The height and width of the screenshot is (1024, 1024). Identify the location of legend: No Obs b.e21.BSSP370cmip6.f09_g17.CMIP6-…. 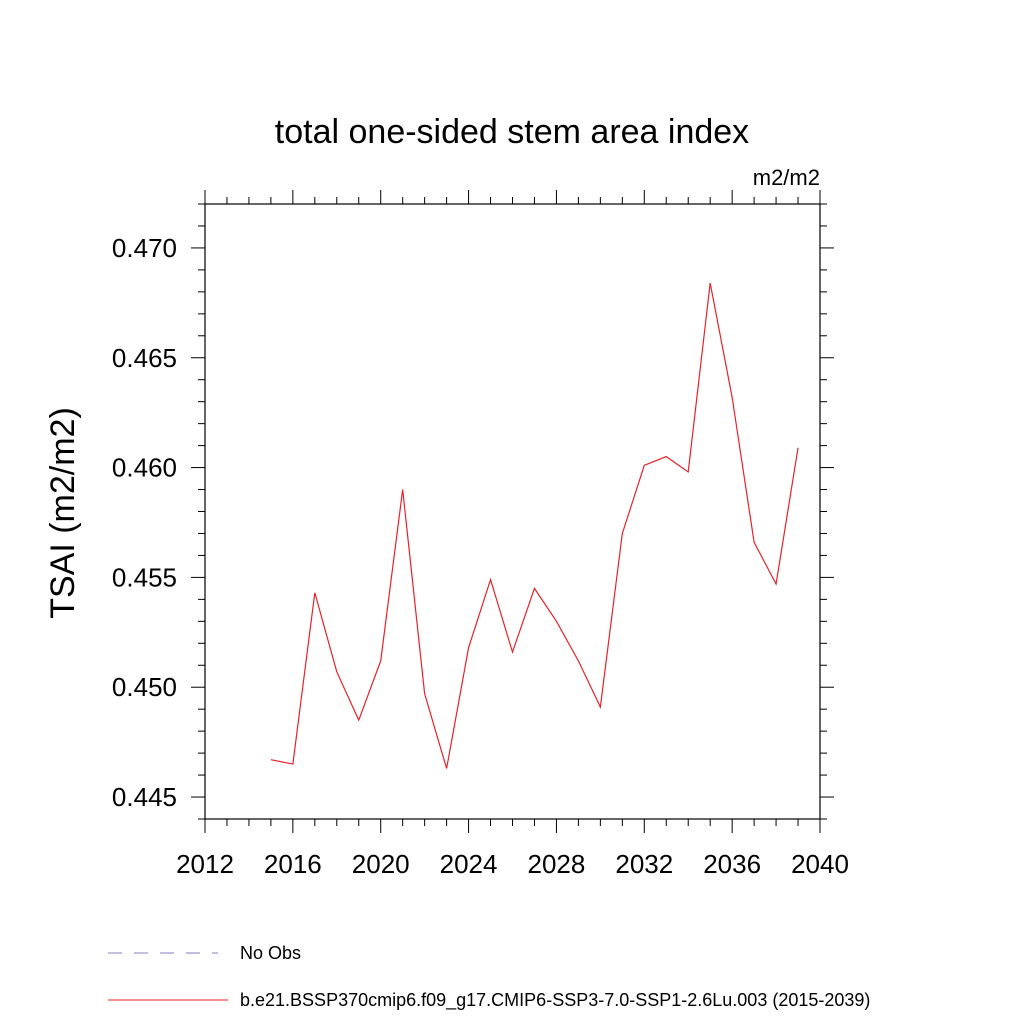
(489, 977).